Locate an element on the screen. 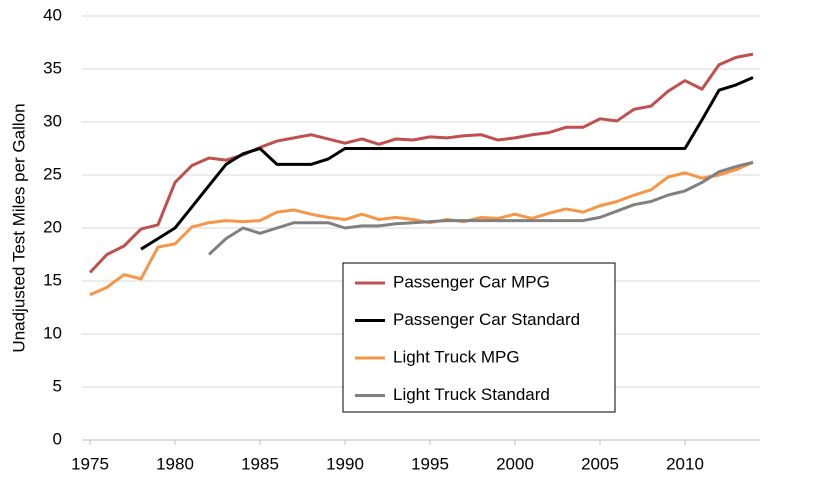 Image resolution: width=814 pixels, height=485 pixels. x-tick-label: 1995 is located at coordinates (430, 463).